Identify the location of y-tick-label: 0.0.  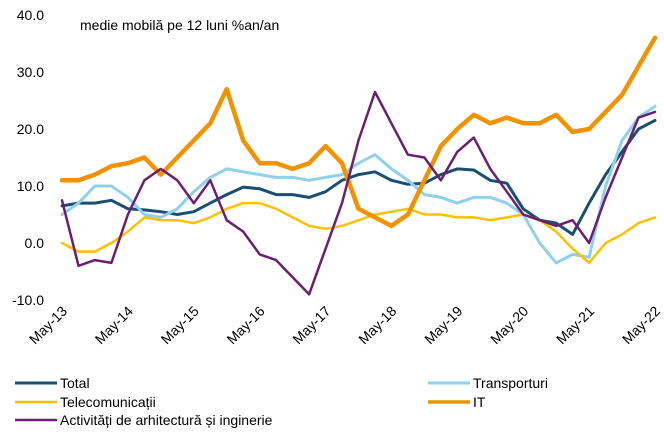
(35, 243).